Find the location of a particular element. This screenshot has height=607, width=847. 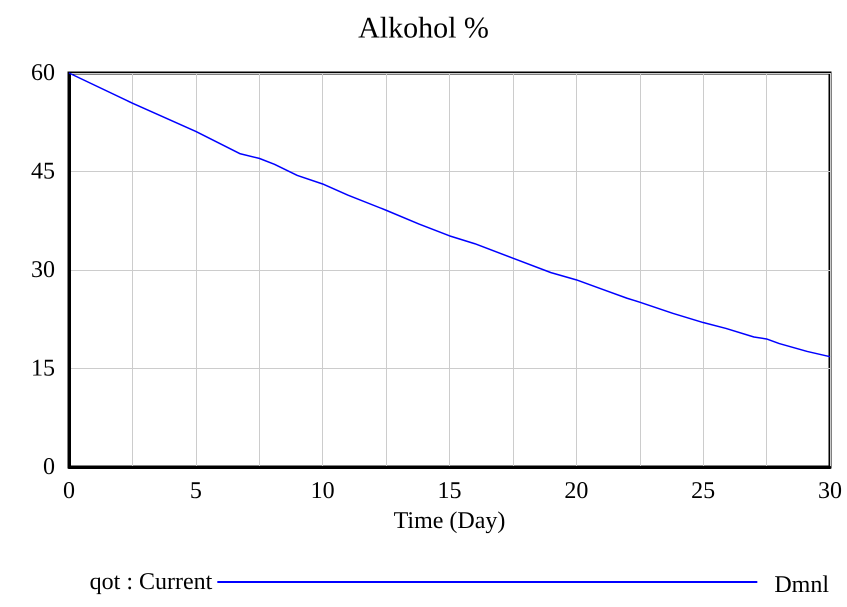

text: qot : Current is located at coordinates (151, 582).